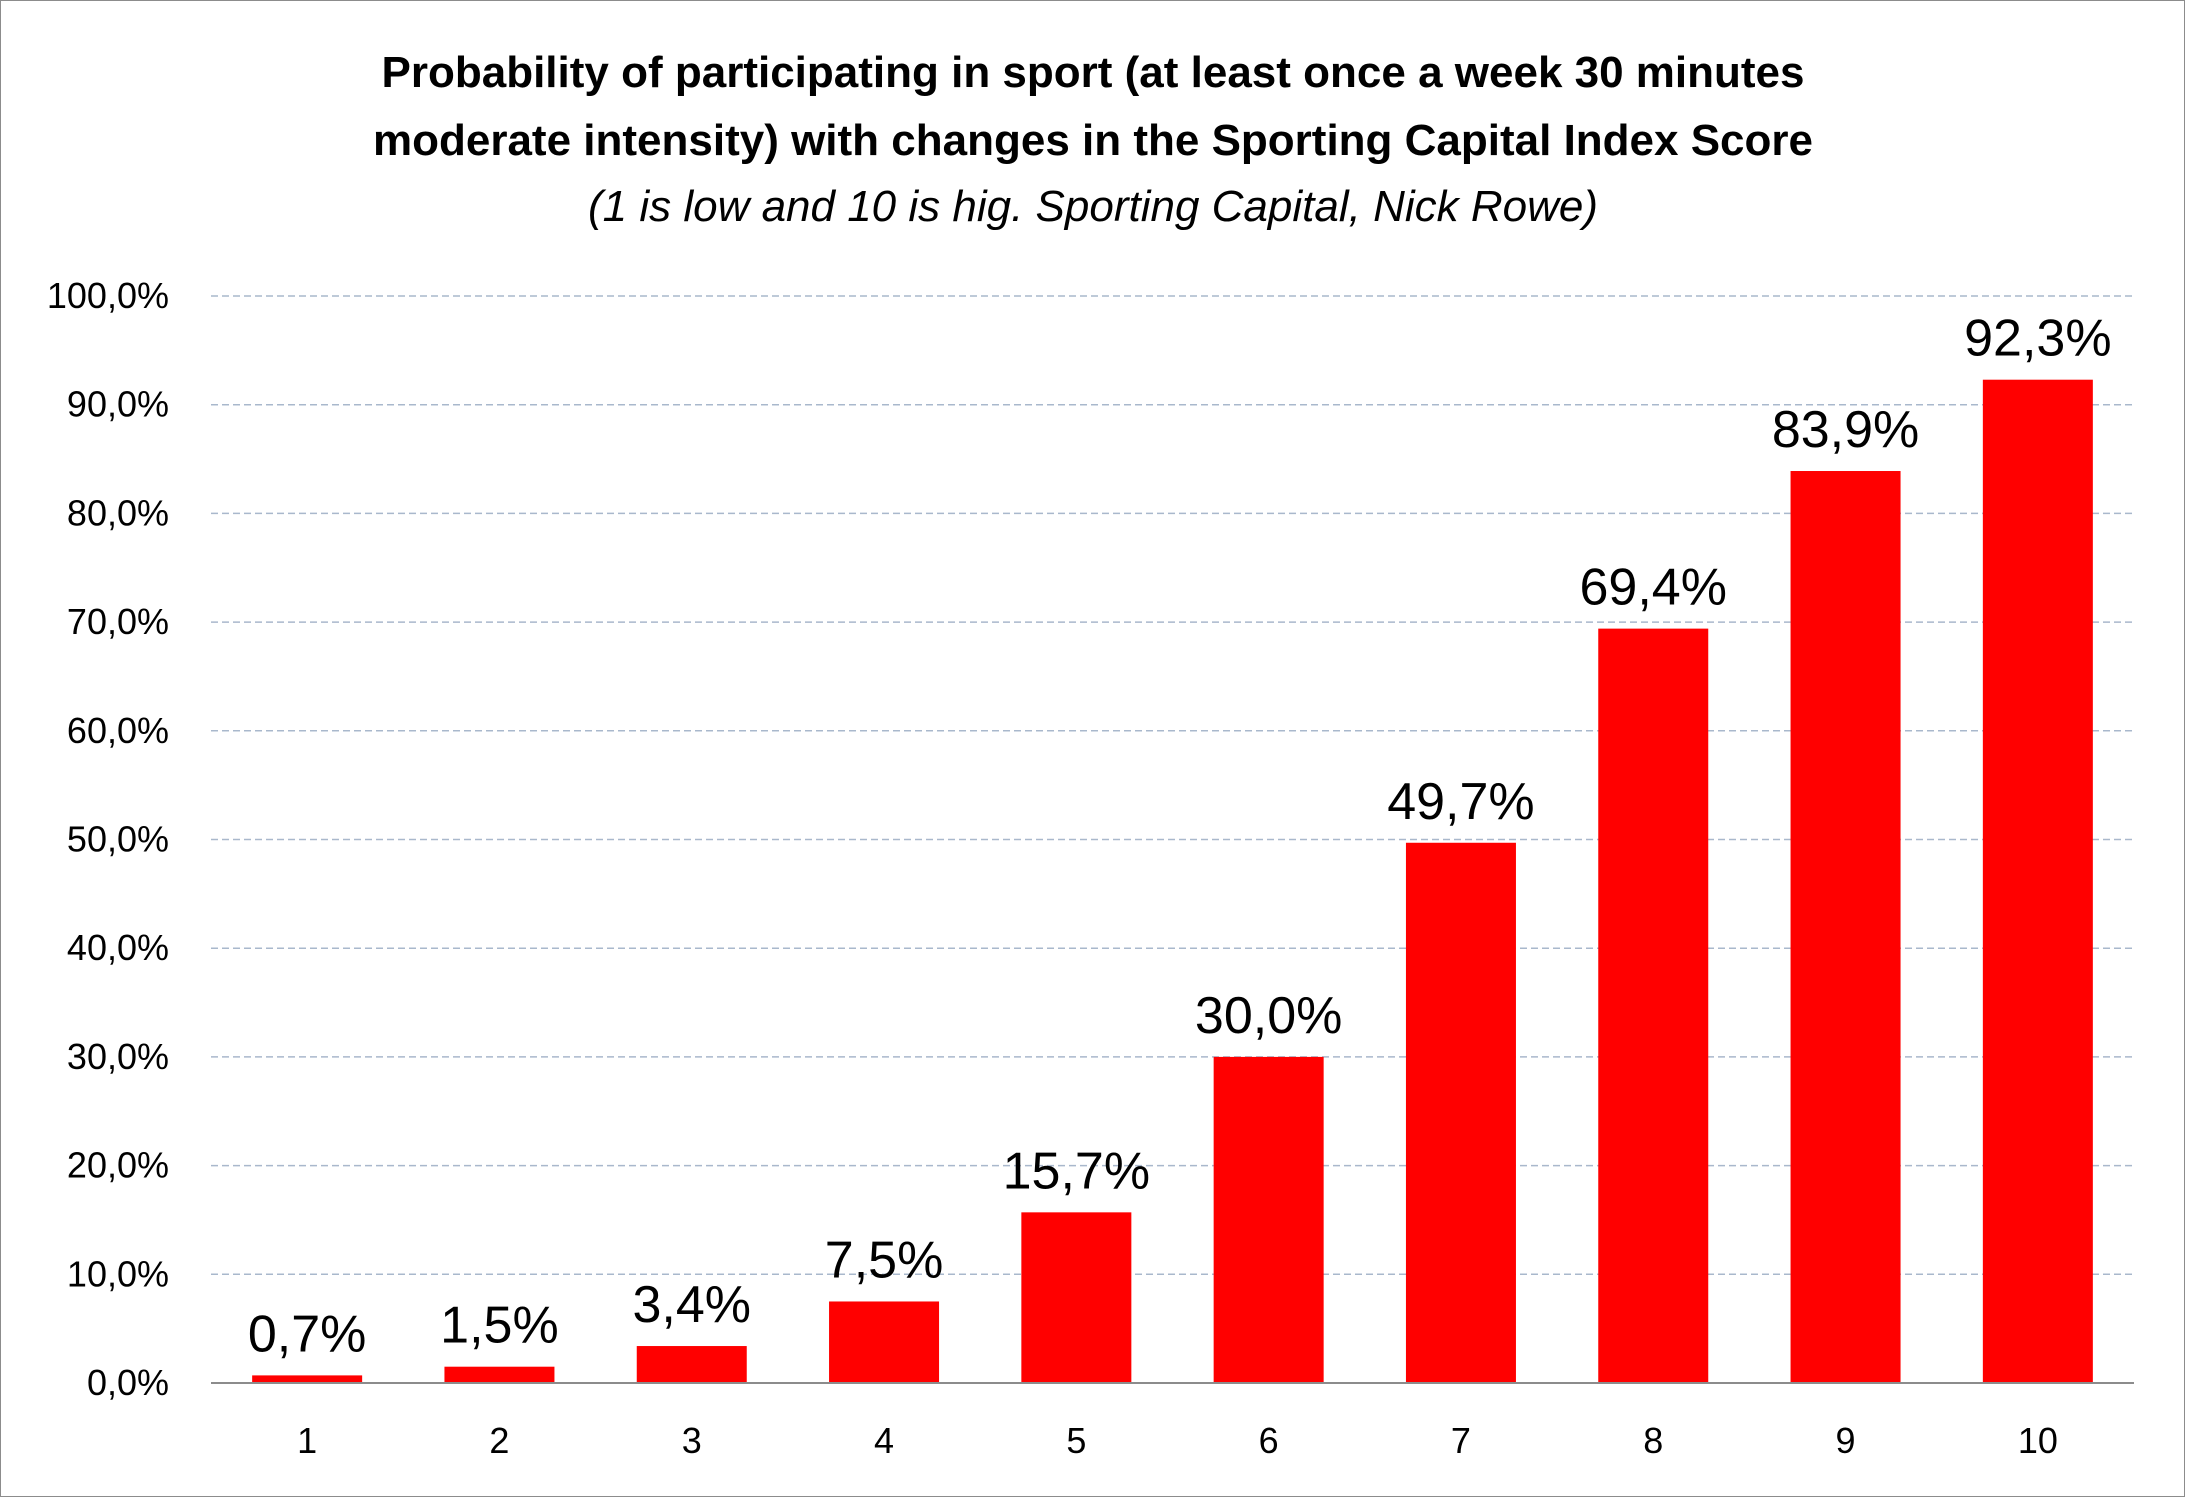 The image size is (2185, 1498). I want to click on data-label: 69,4%, so click(1653, 588).